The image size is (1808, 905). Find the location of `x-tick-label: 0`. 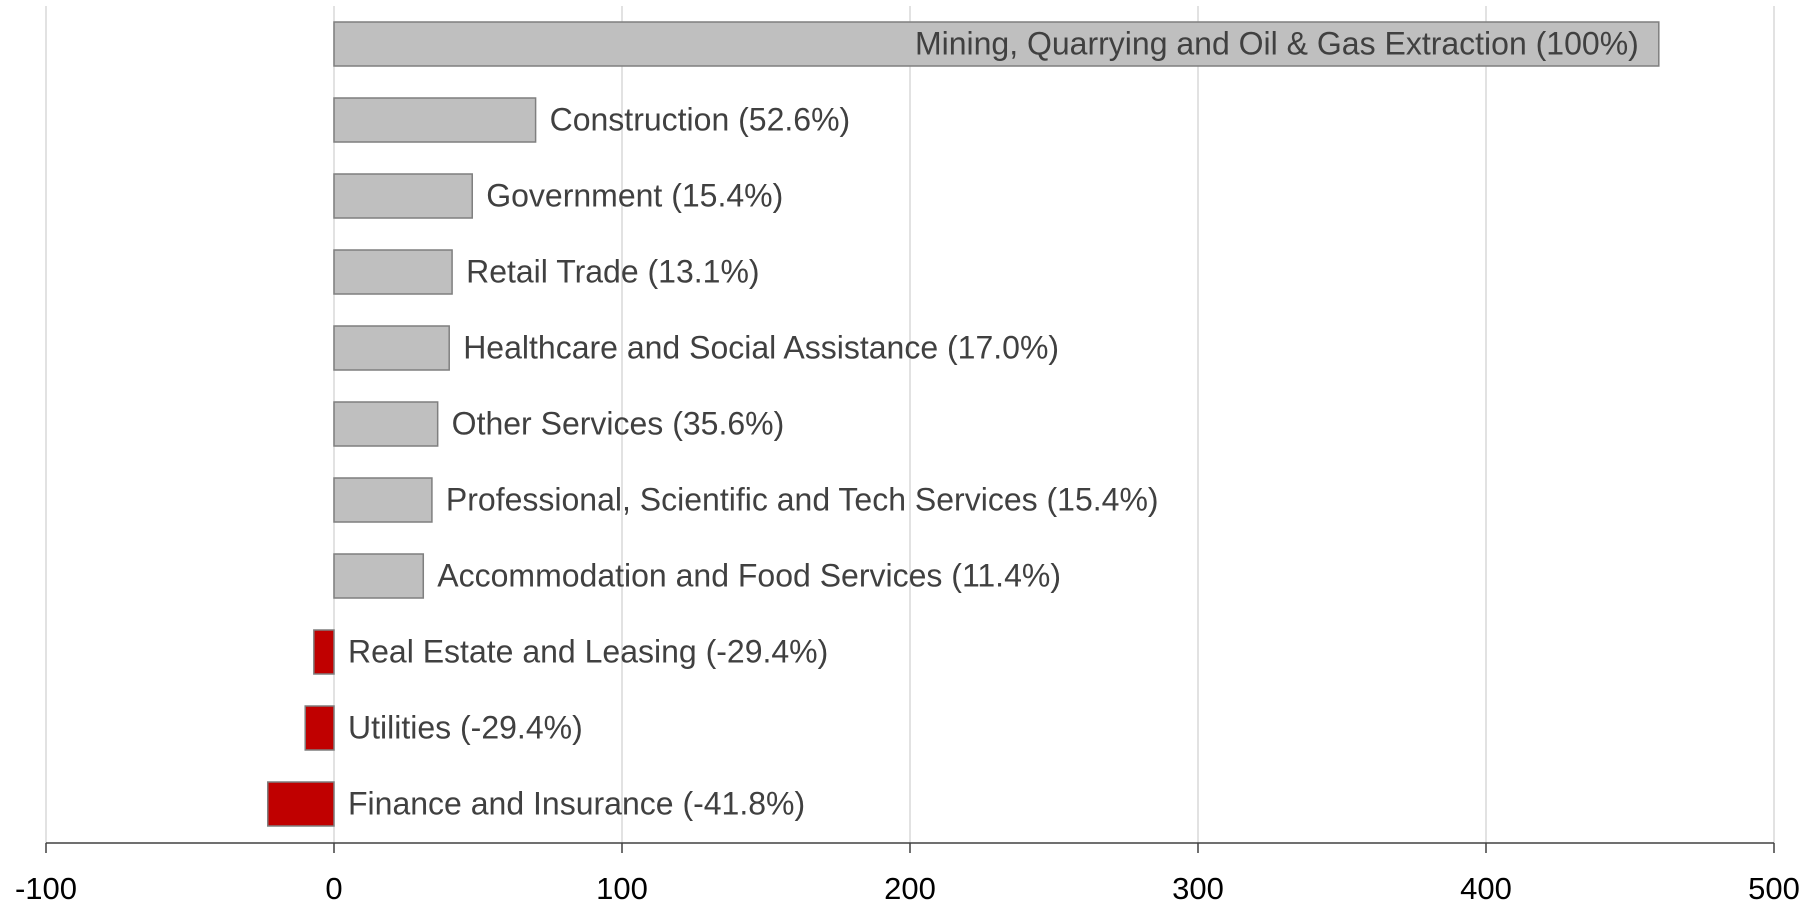

x-tick-label: 0 is located at coordinates (333, 888).